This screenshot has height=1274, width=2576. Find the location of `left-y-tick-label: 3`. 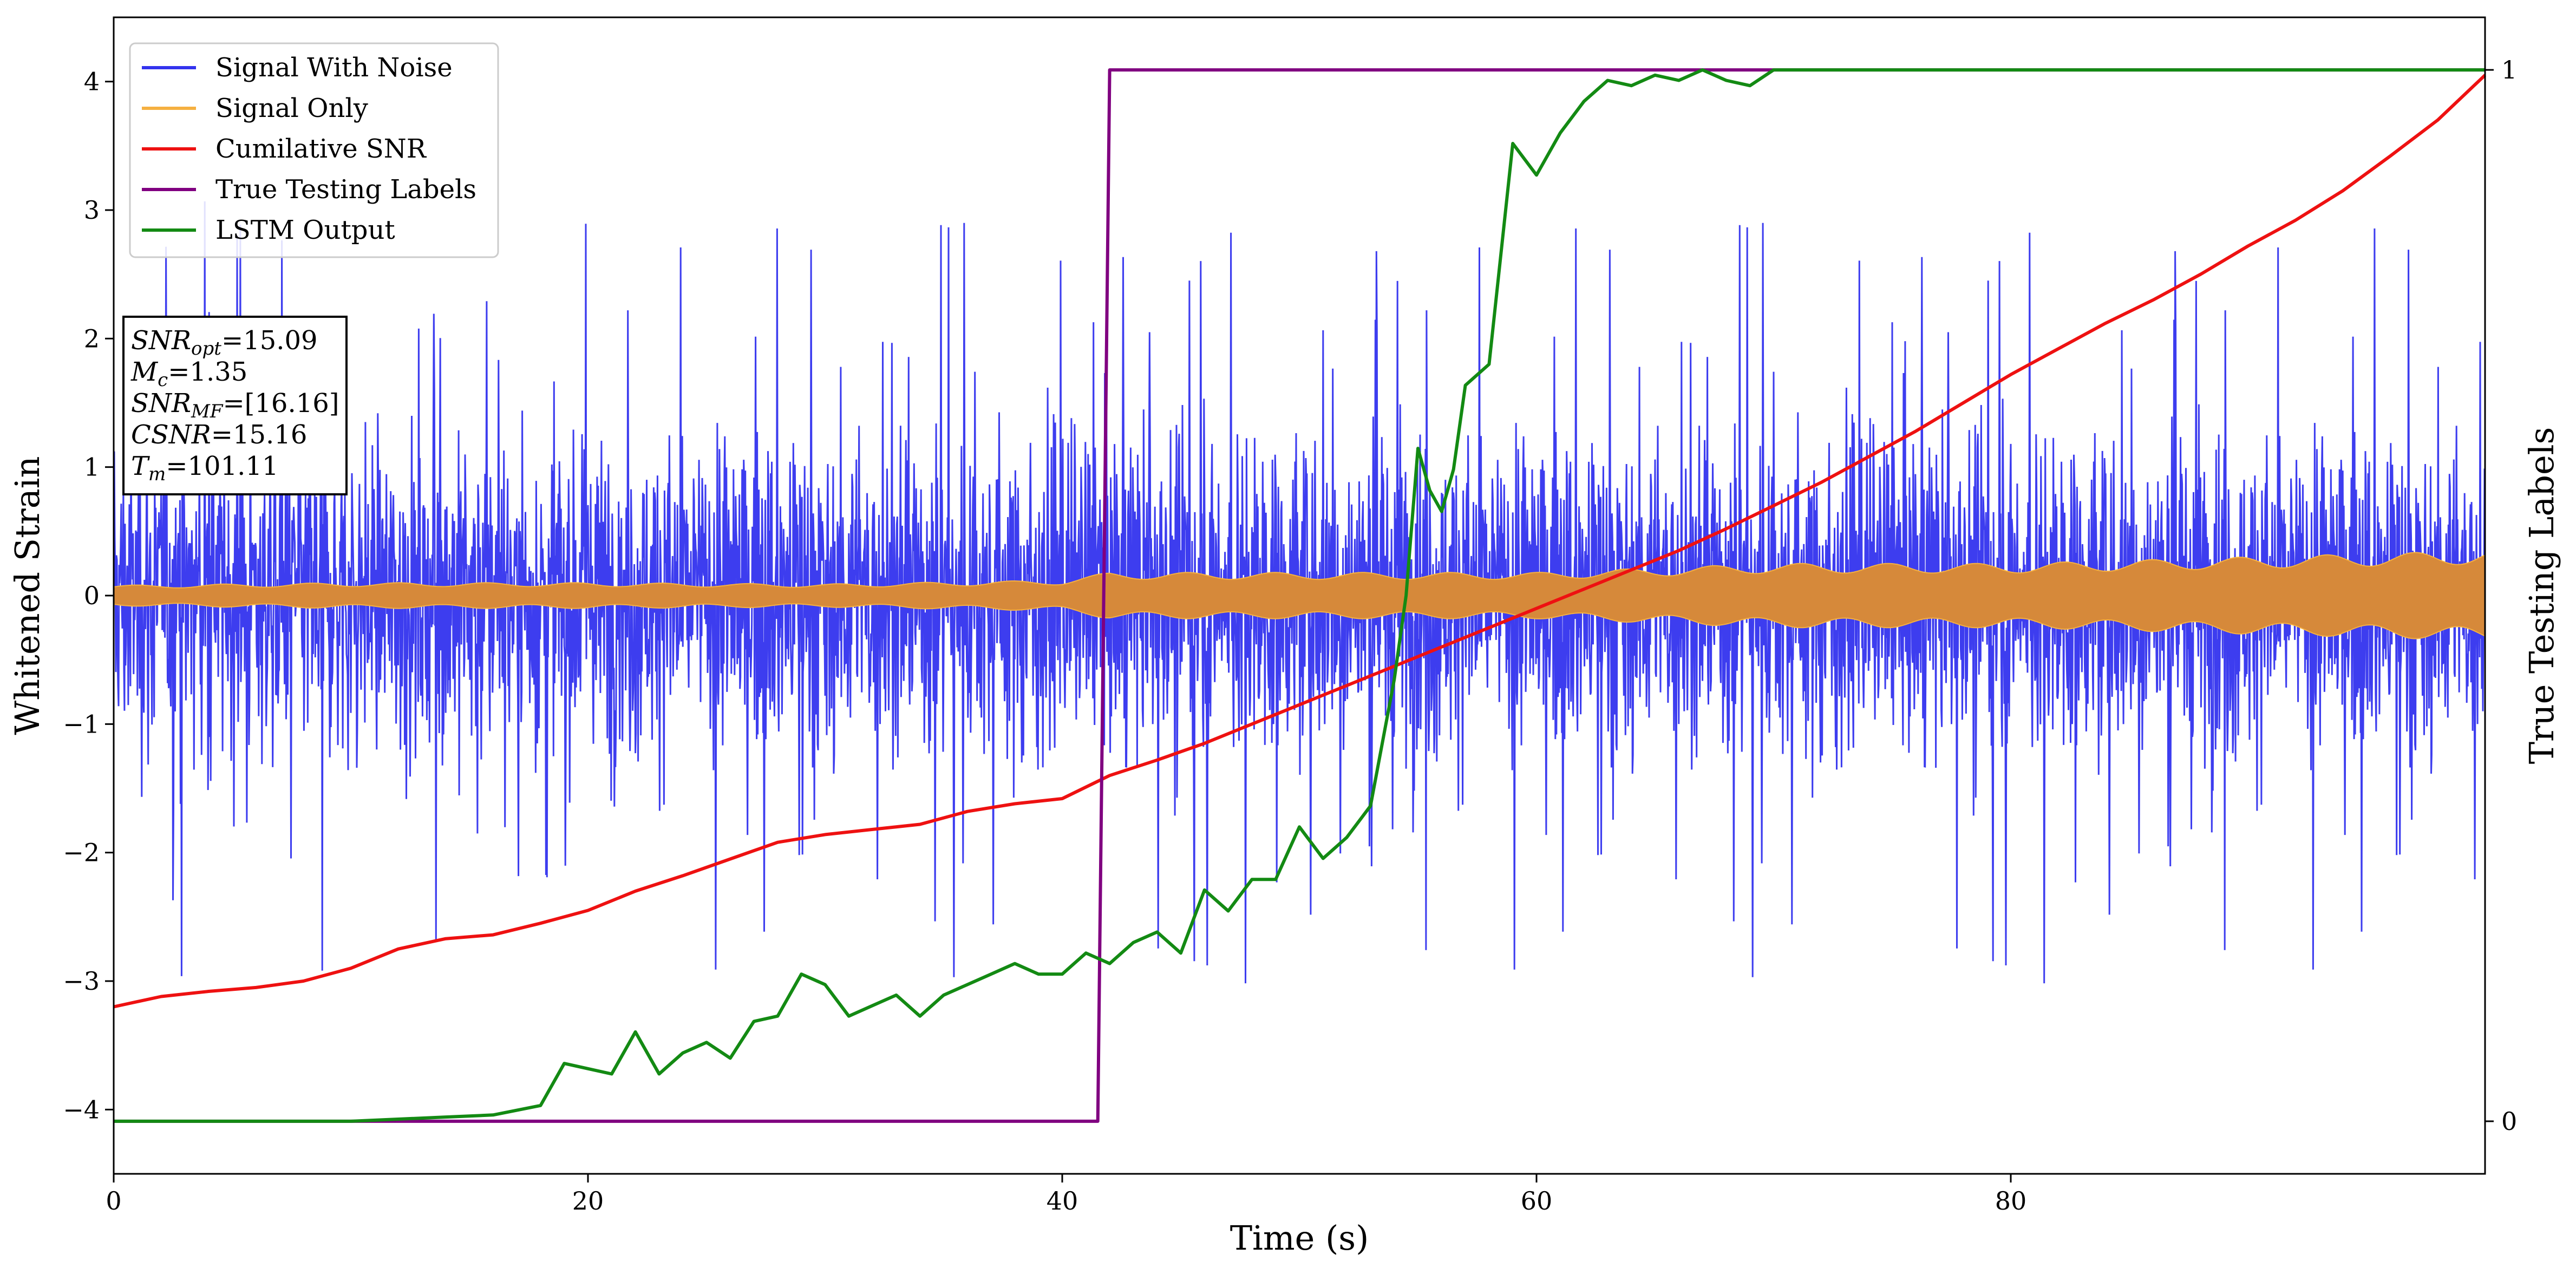

left-y-tick-label: 3 is located at coordinates (92, 210).